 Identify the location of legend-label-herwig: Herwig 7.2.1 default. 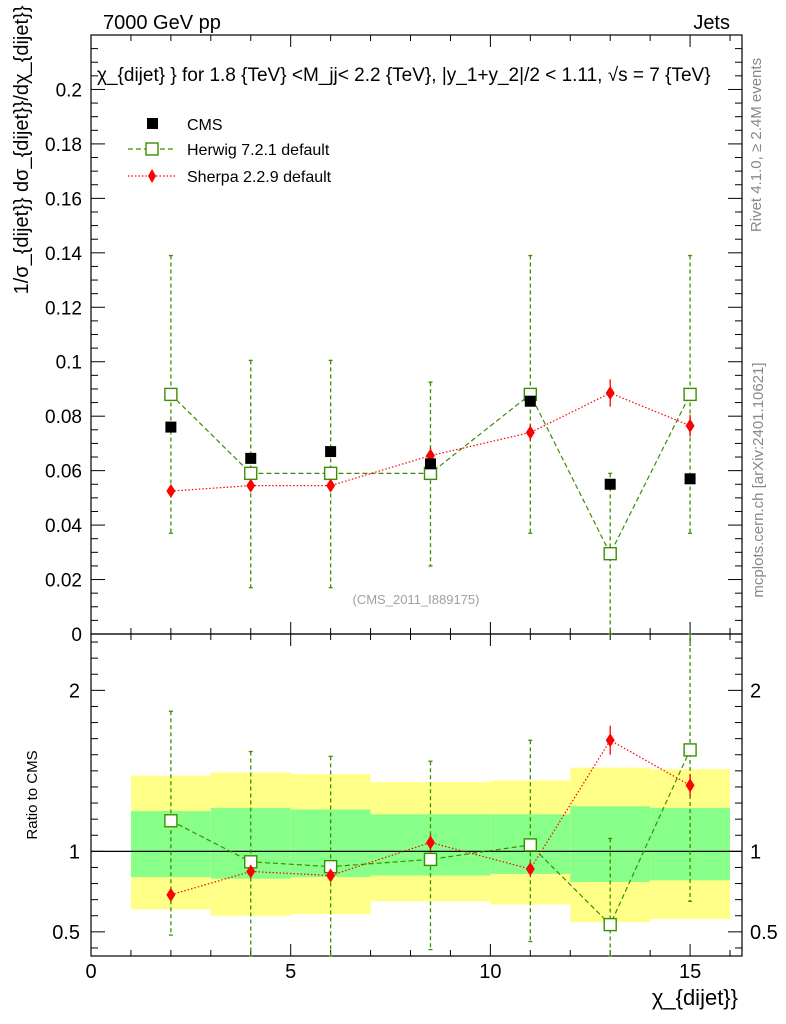
(258, 150).